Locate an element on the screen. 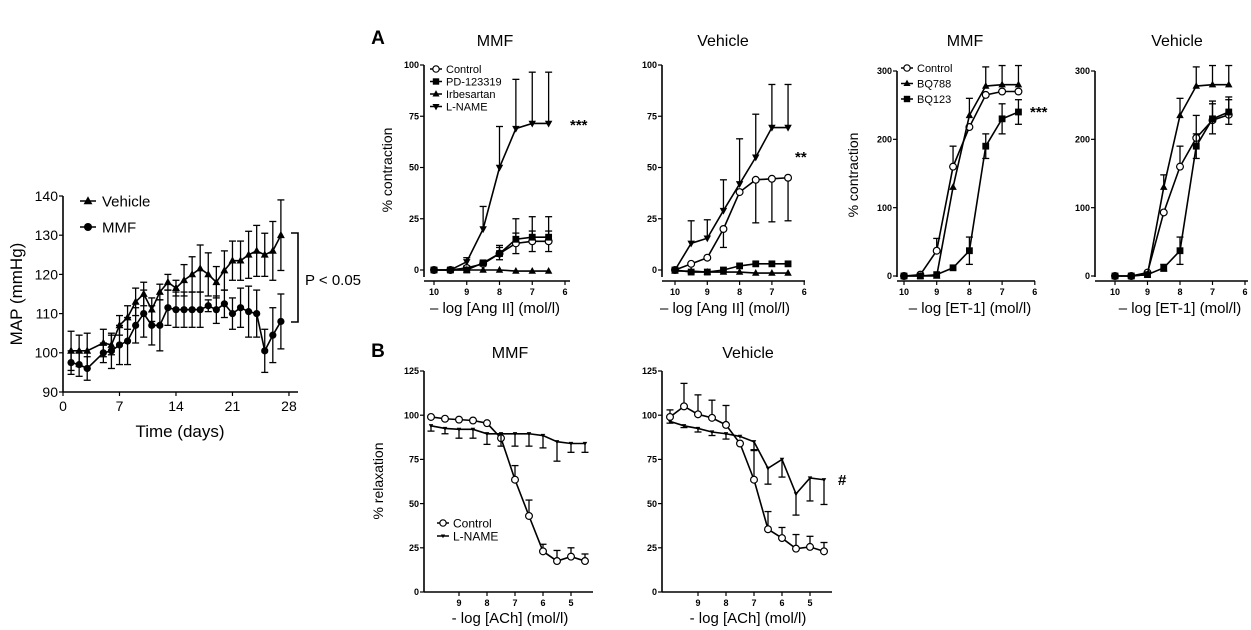 This screenshot has height=630, width=1251. panel-label-b: B is located at coordinates (378, 351).